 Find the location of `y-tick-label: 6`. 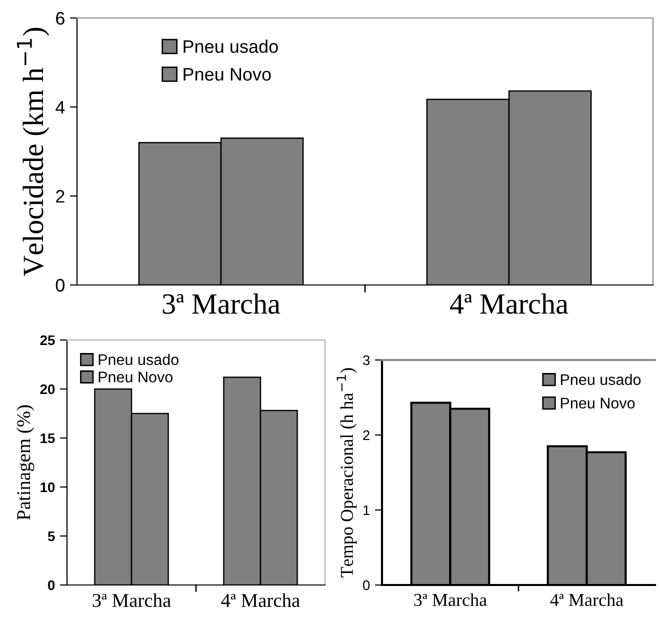

y-tick-label: 6 is located at coordinates (60, 18).